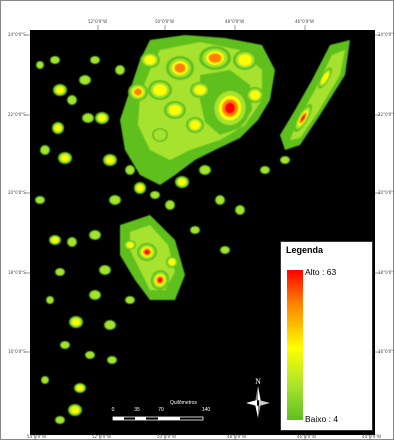  I want to click on graticule-right-label: 16°0'0"S, so click(386, 351).